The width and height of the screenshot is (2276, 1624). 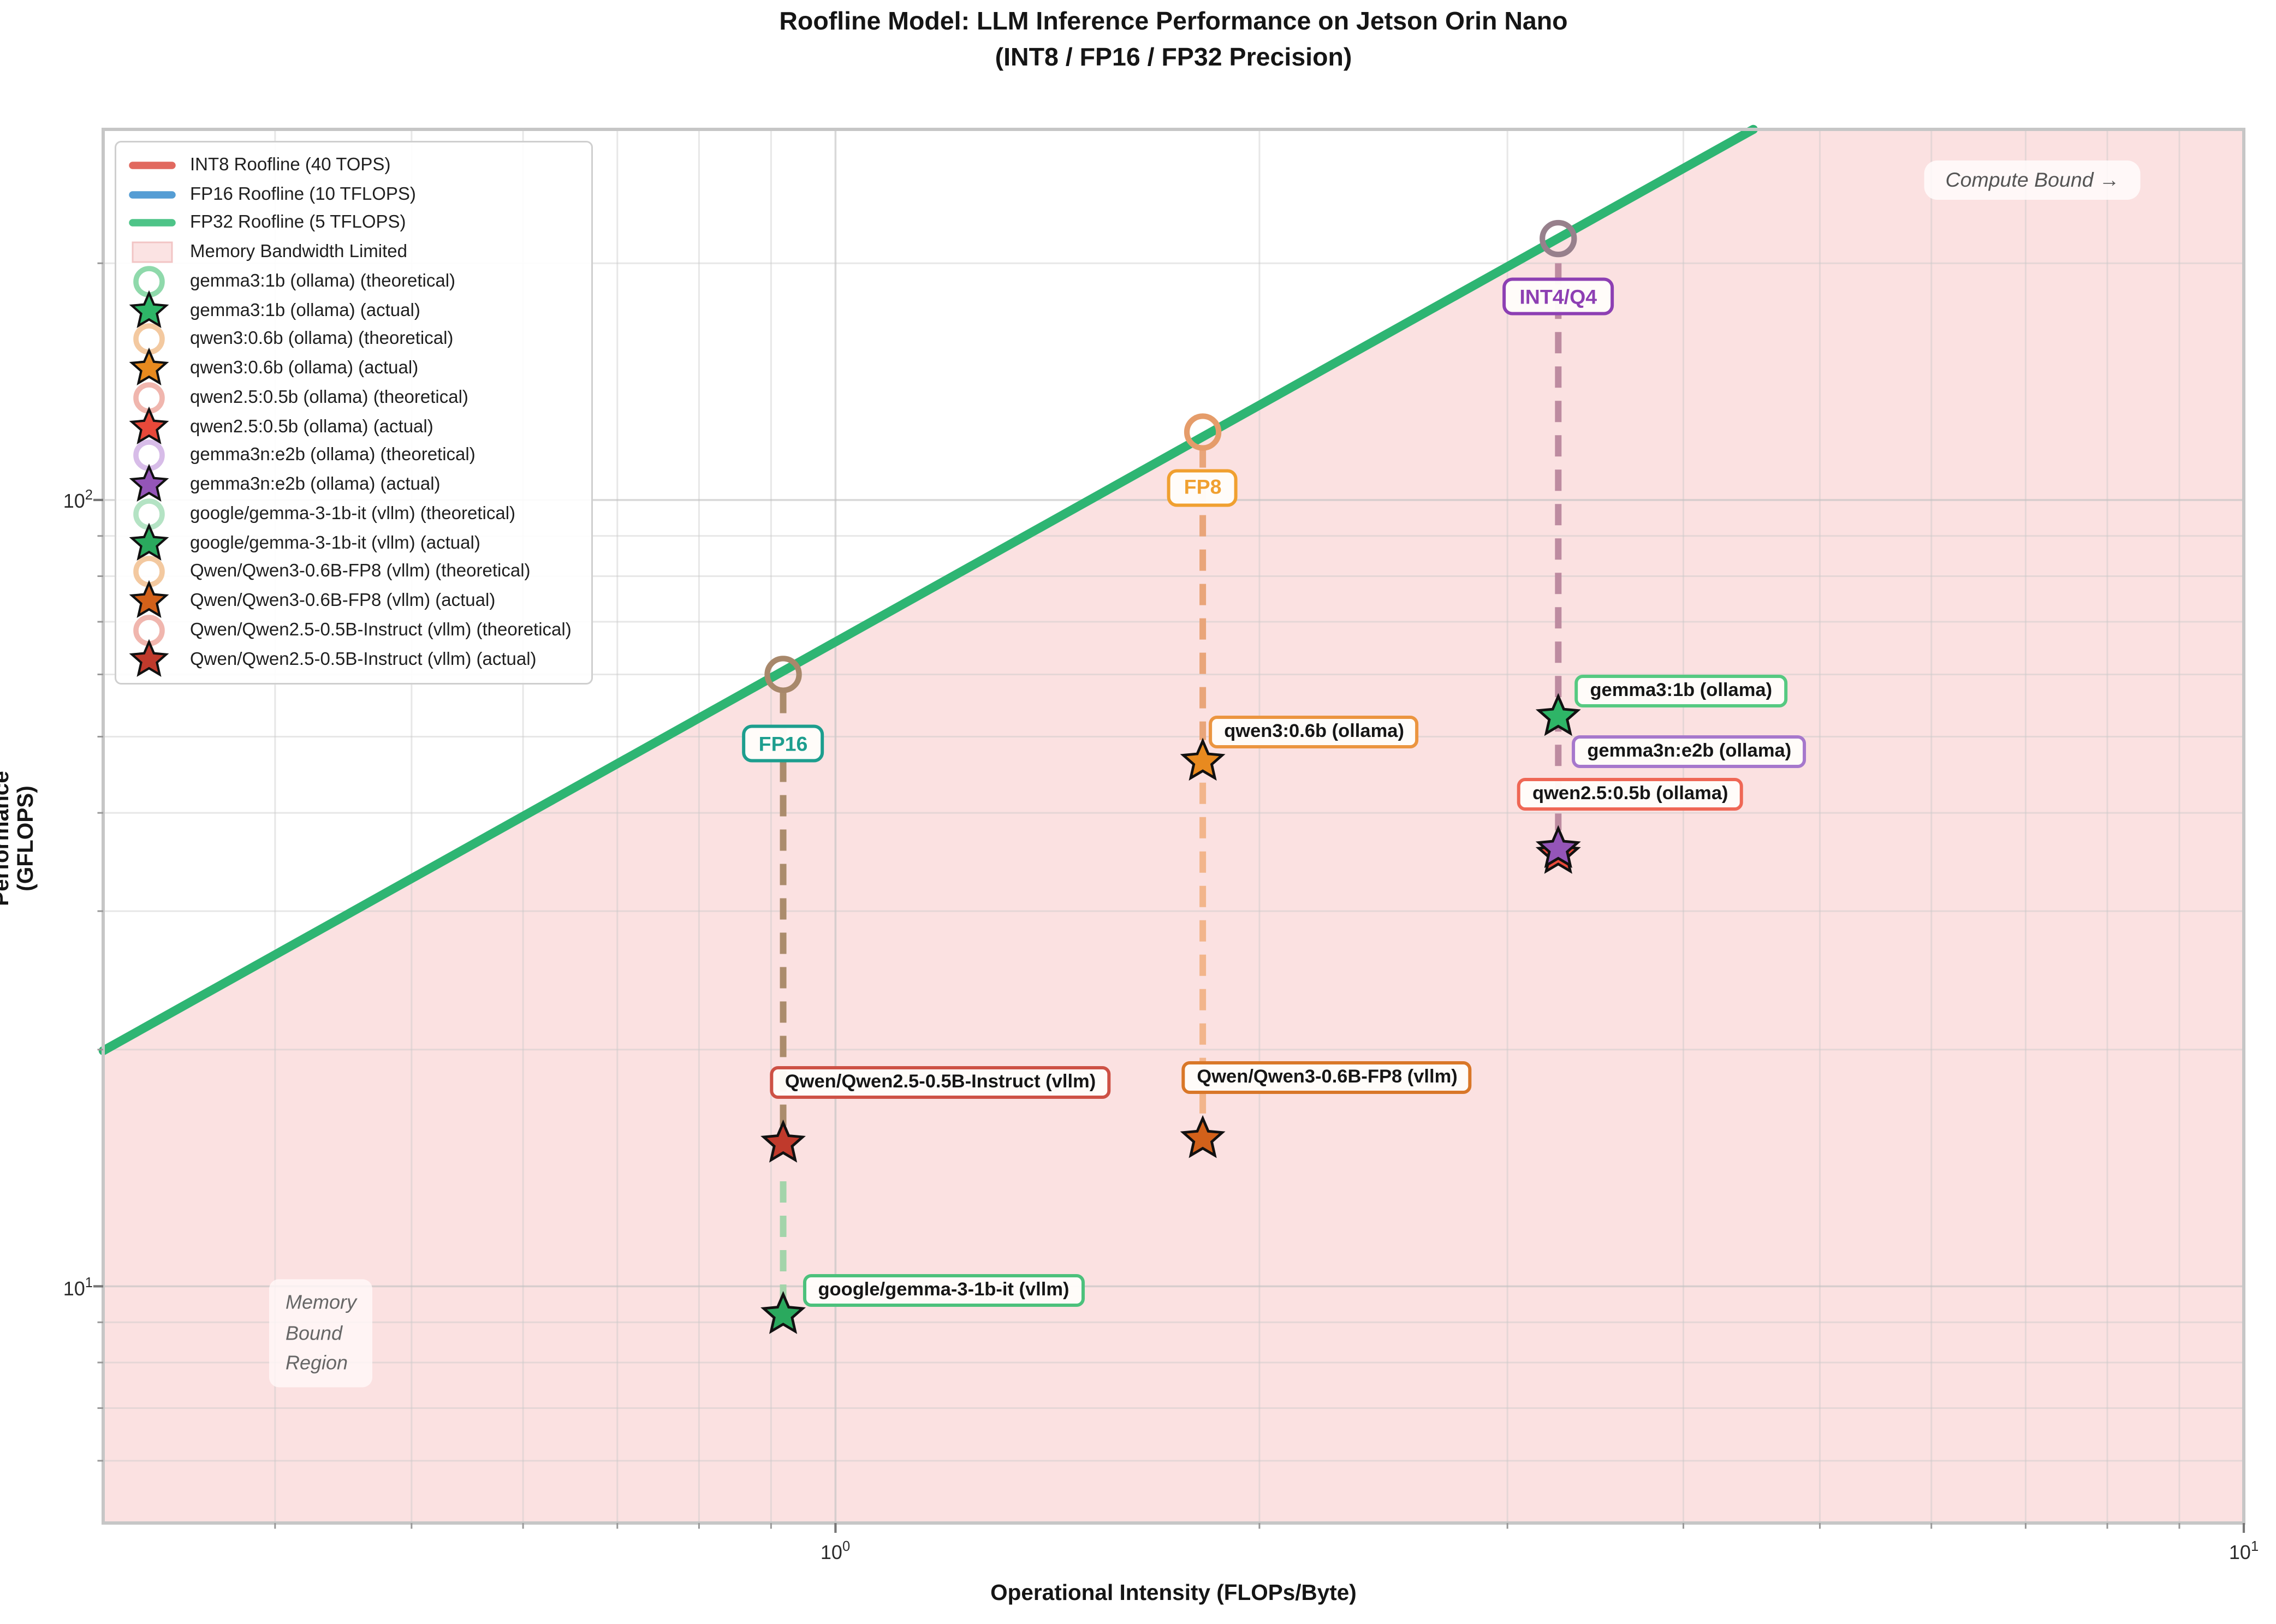 What do you see at coordinates (305, 310) in the screenshot?
I see `legend-item-label: gemma3:1b (ollama) (actual)` at bounding box center [305, 310].